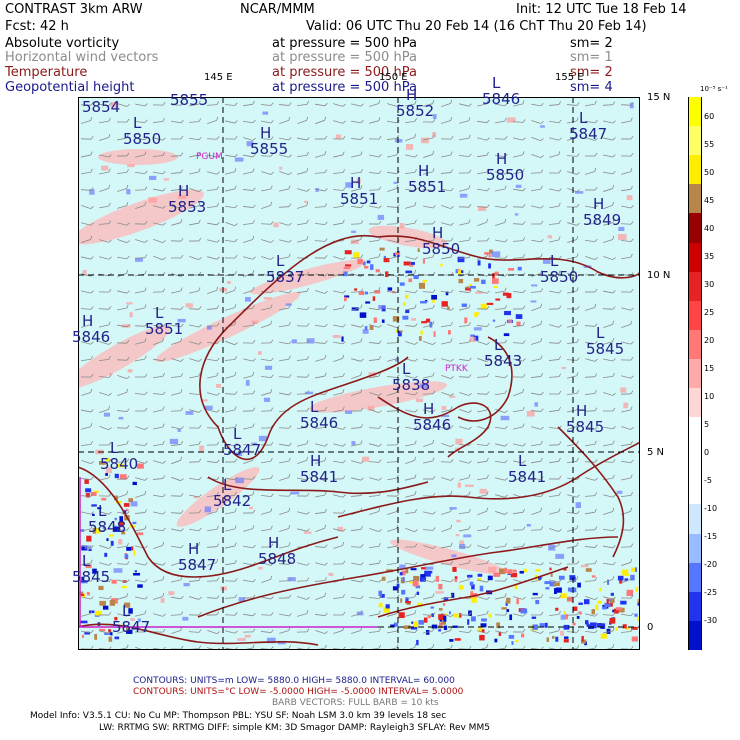  Describe the element at coordinates (709, 396) in the screenshot. I see `colorbar-label: 10` at that location.